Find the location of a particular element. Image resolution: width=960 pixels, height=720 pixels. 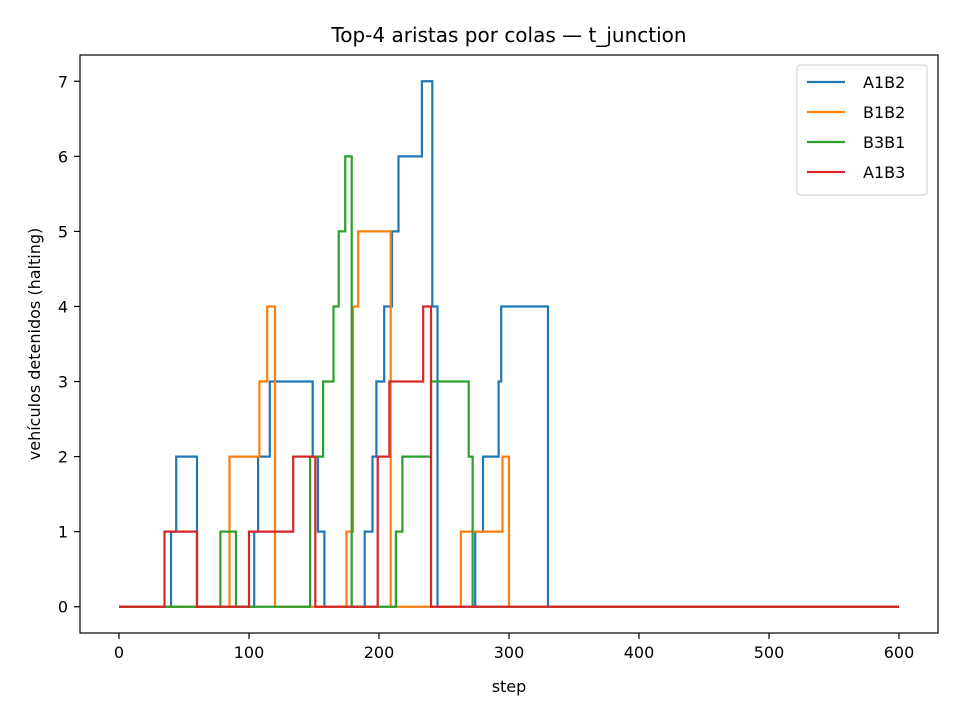

legend-box is located at coordinates (862, 130).